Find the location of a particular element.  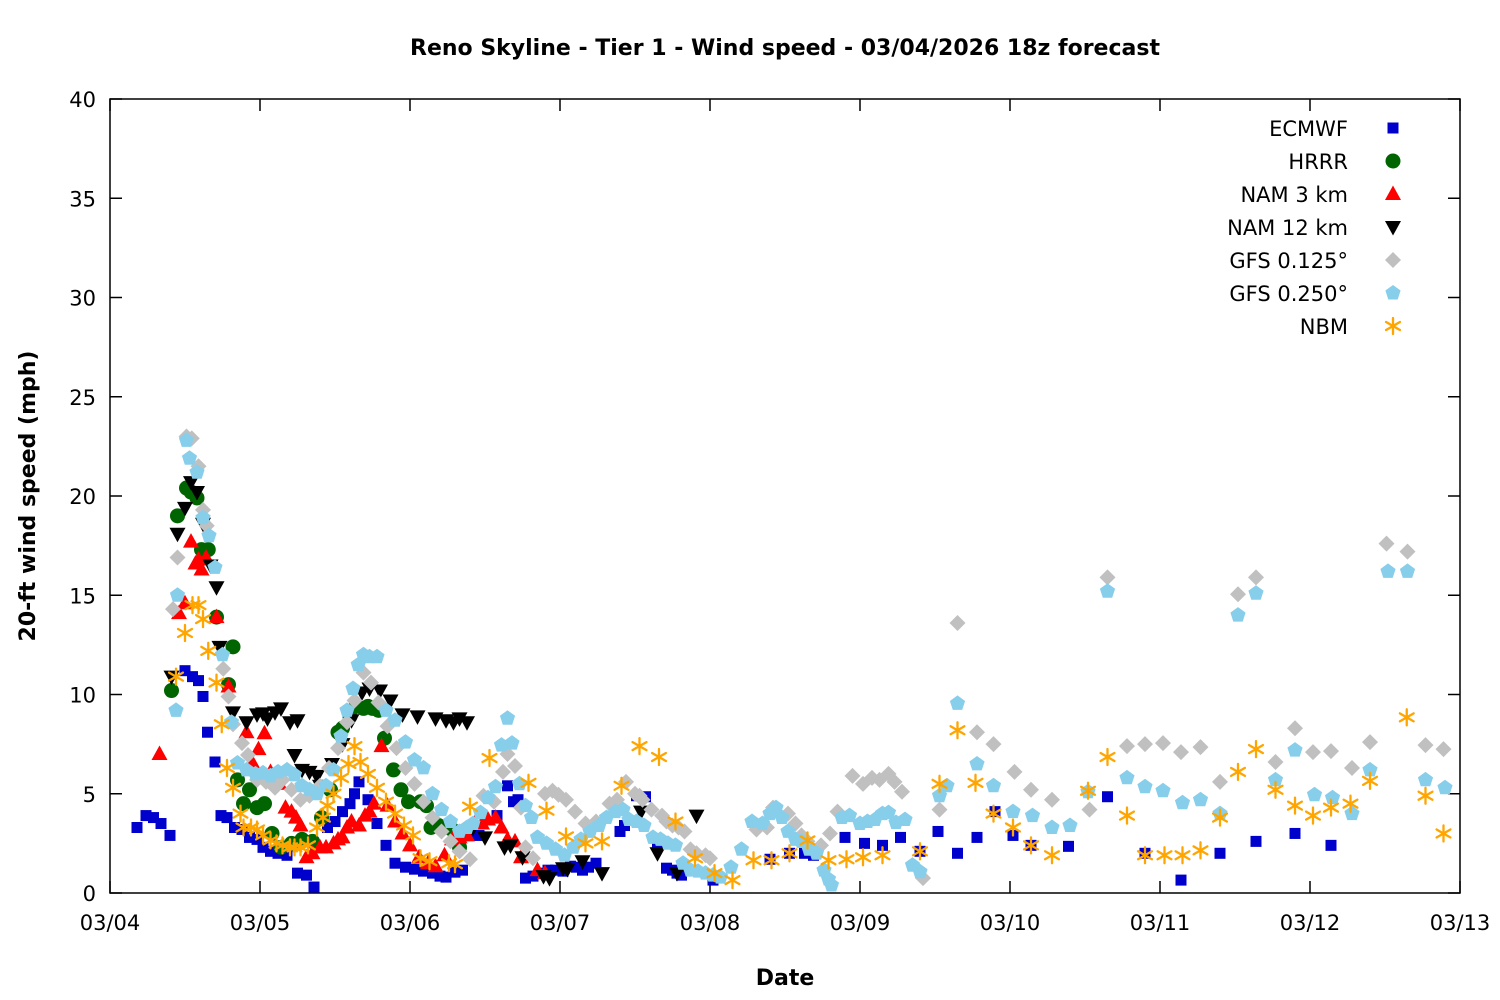

legend-marker-diamond-icon is located at coordinates (1393, 260).